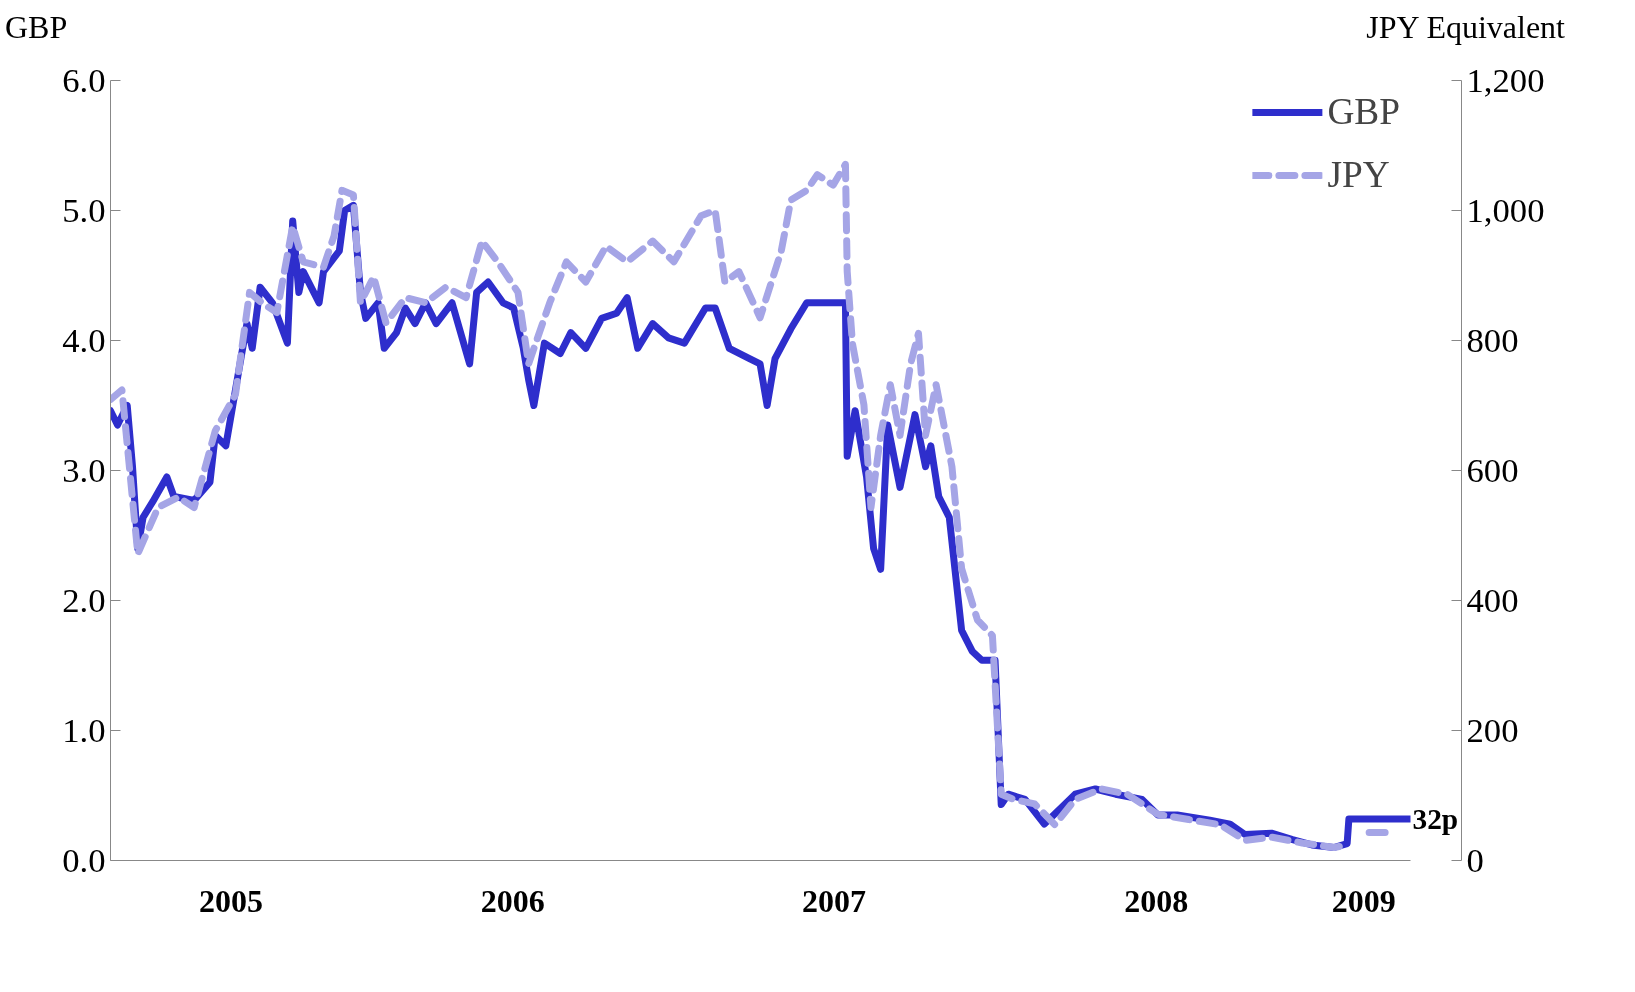 This screenshot has width=1635, height=992. Describe the element at coordinates (1435, 818) in the screenshot. I see `annotation: 32p` at that location.